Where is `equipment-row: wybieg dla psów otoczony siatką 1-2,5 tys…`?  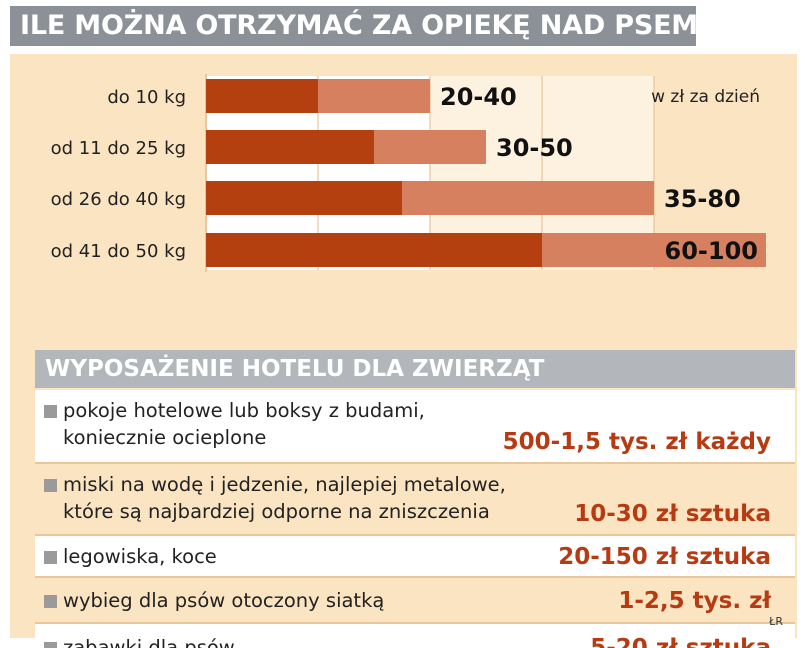 equipment-row: wybieg dla psów otoczony siatką 1-2,5 tys… is located at coordinates (415, 601).